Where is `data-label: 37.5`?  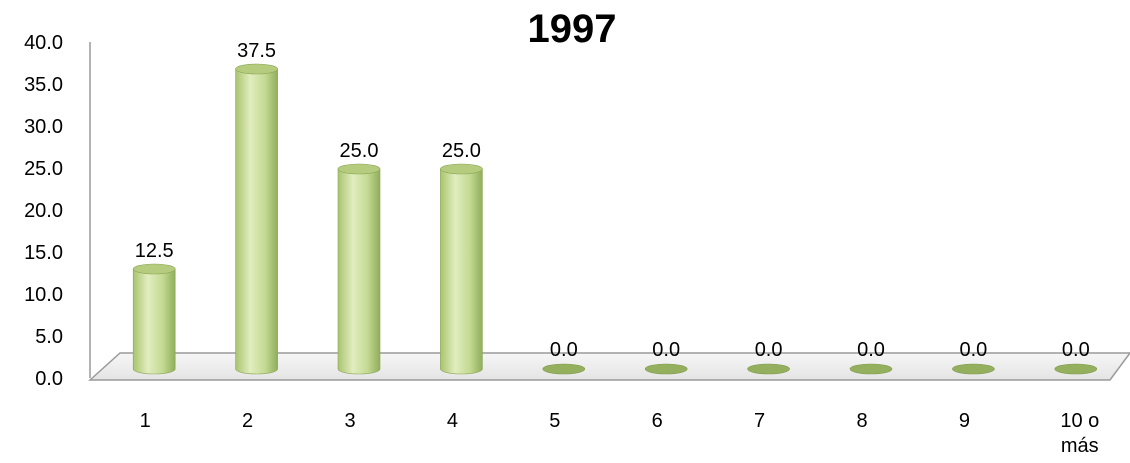
data-label: 37.5 is located at coordinates (256, 51).